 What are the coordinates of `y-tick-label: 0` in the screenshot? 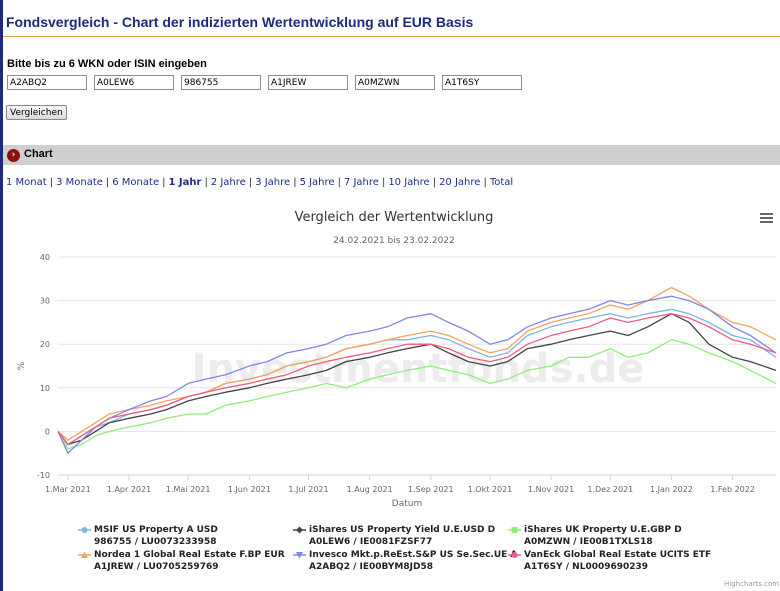 It's located at (47, 431).